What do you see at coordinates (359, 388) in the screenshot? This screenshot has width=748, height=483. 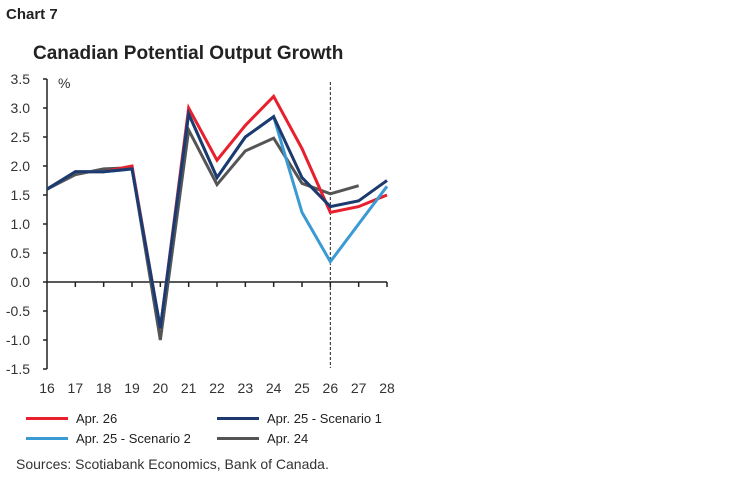 I see `x-tick-label: 27` at bounding box center [359, 388].